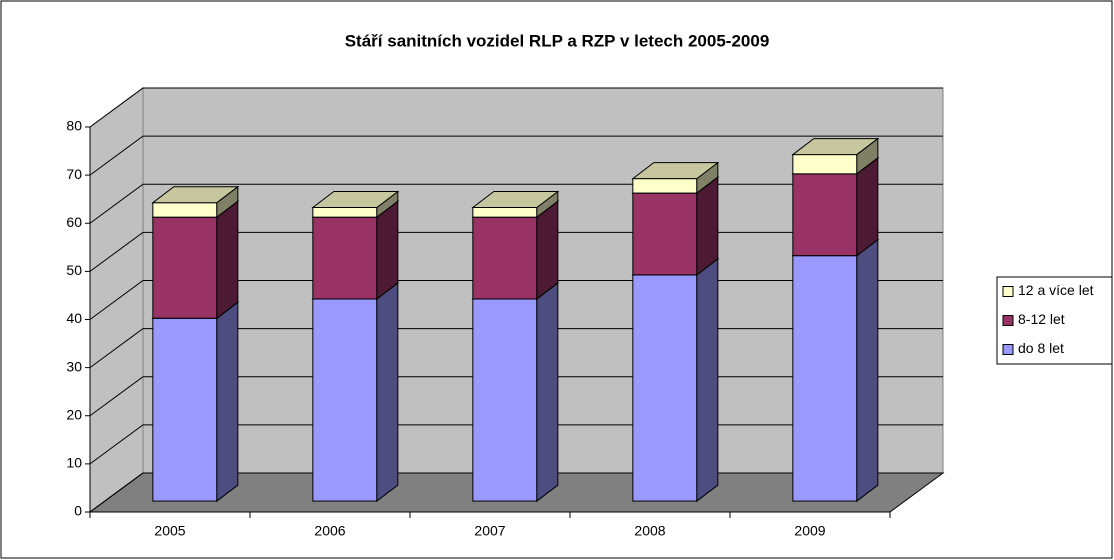  I want to click on x-tick-label: 2005, so click(169, 531).